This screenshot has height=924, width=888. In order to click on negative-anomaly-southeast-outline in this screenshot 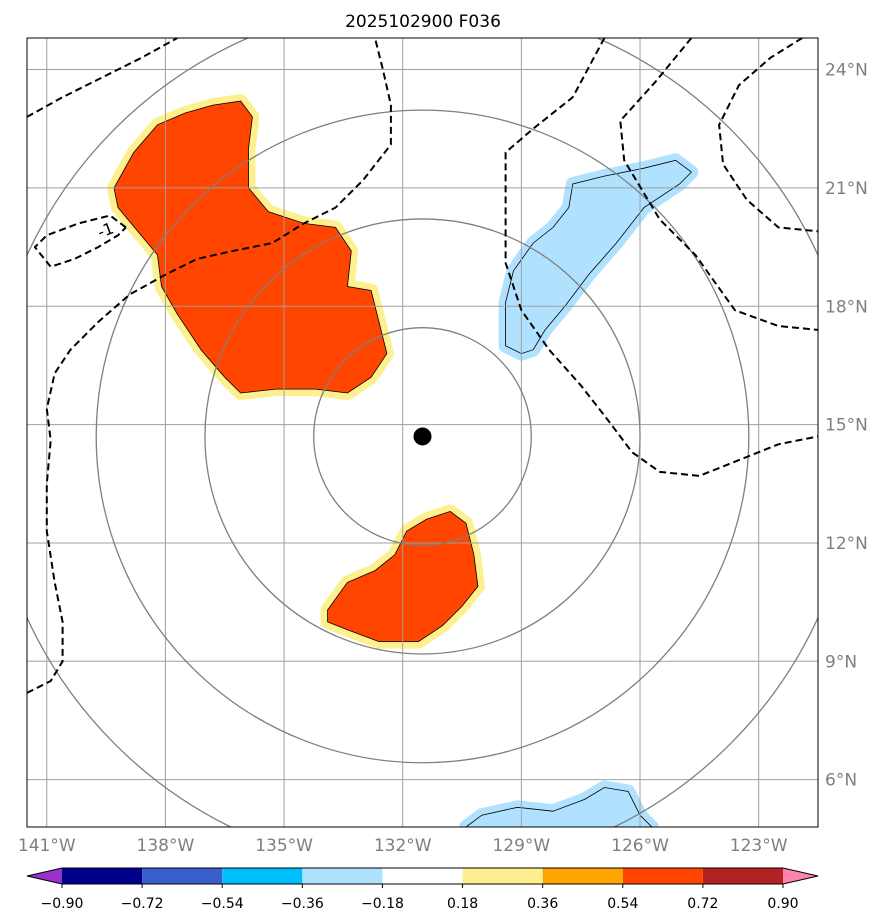, I will do `click(559, 807)`.